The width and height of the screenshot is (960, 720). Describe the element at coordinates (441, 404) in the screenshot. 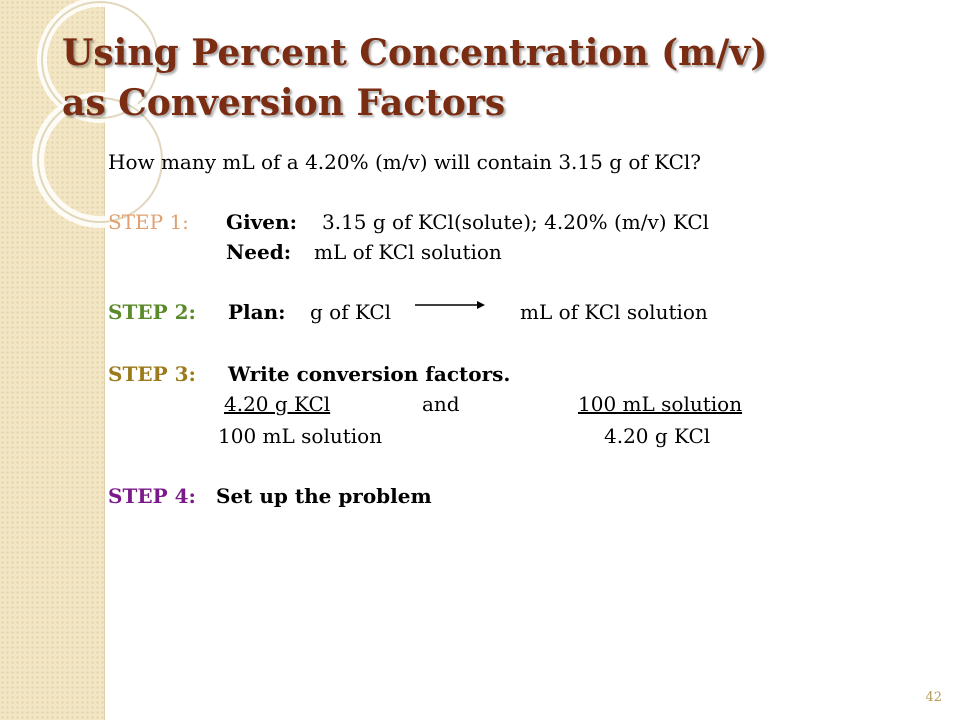

I see `and-text: and` at that location.